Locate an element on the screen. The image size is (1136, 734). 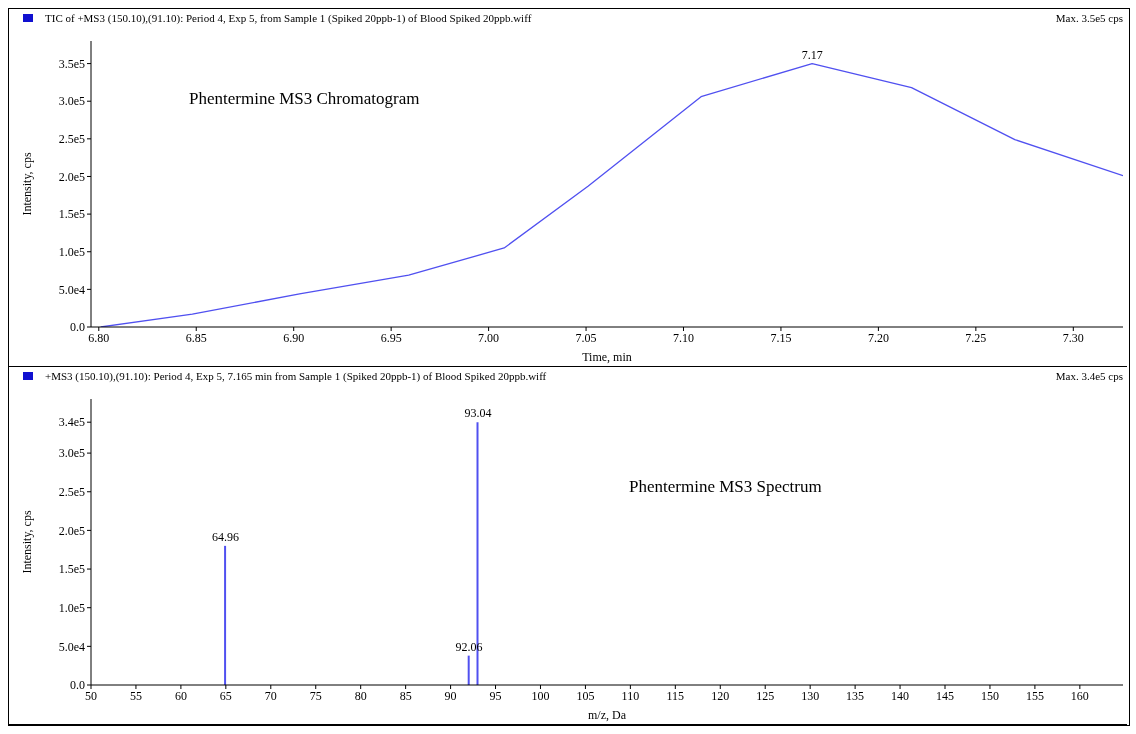
x-tick-label: 135 is located at coordinates (855, 695).